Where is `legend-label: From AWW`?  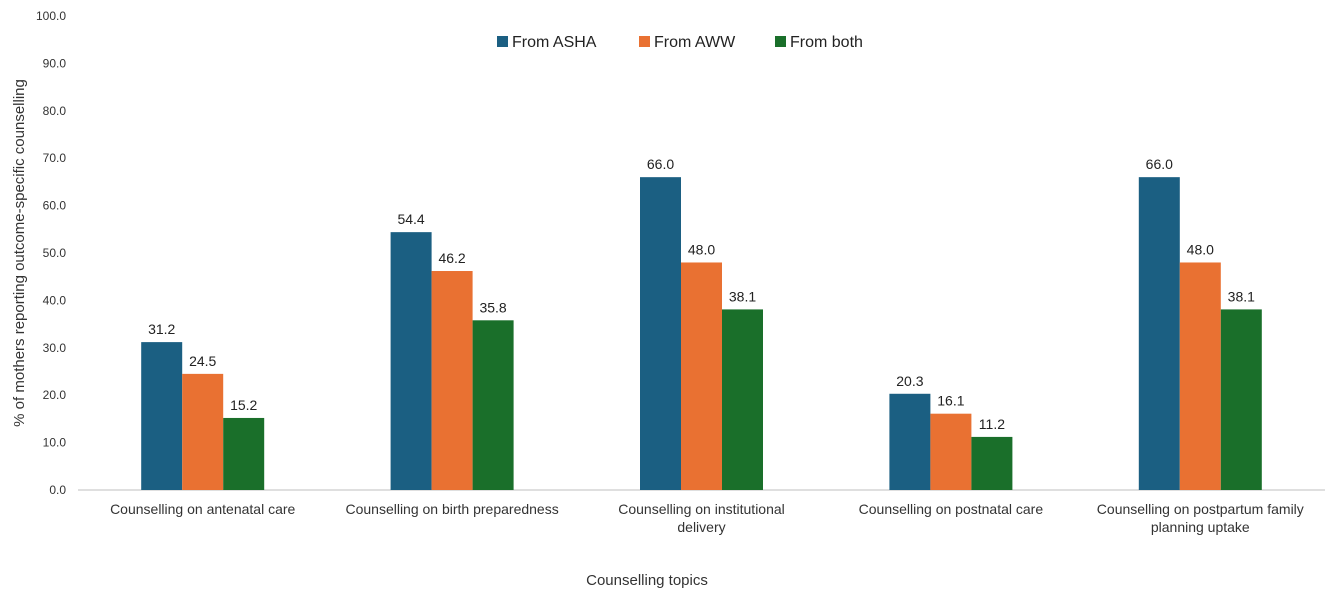
legend-label: From AWW is located at coordinates (695, 42).